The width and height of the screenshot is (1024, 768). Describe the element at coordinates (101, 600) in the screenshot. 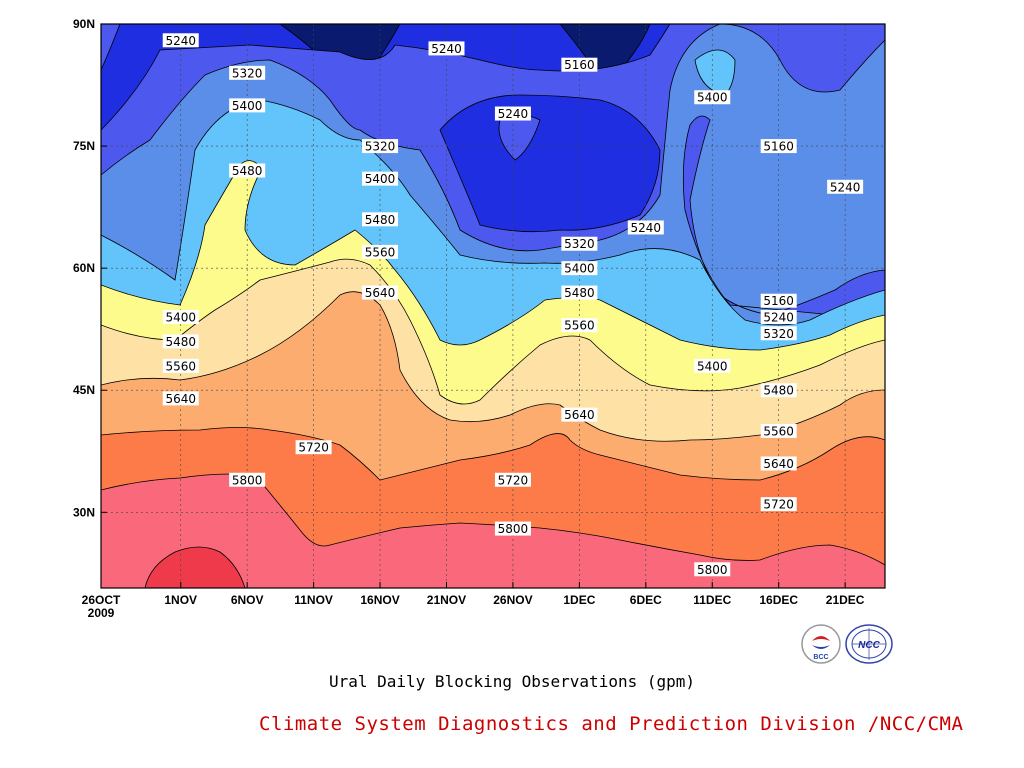

I see `x-tick-label: 26OCT` at that location.